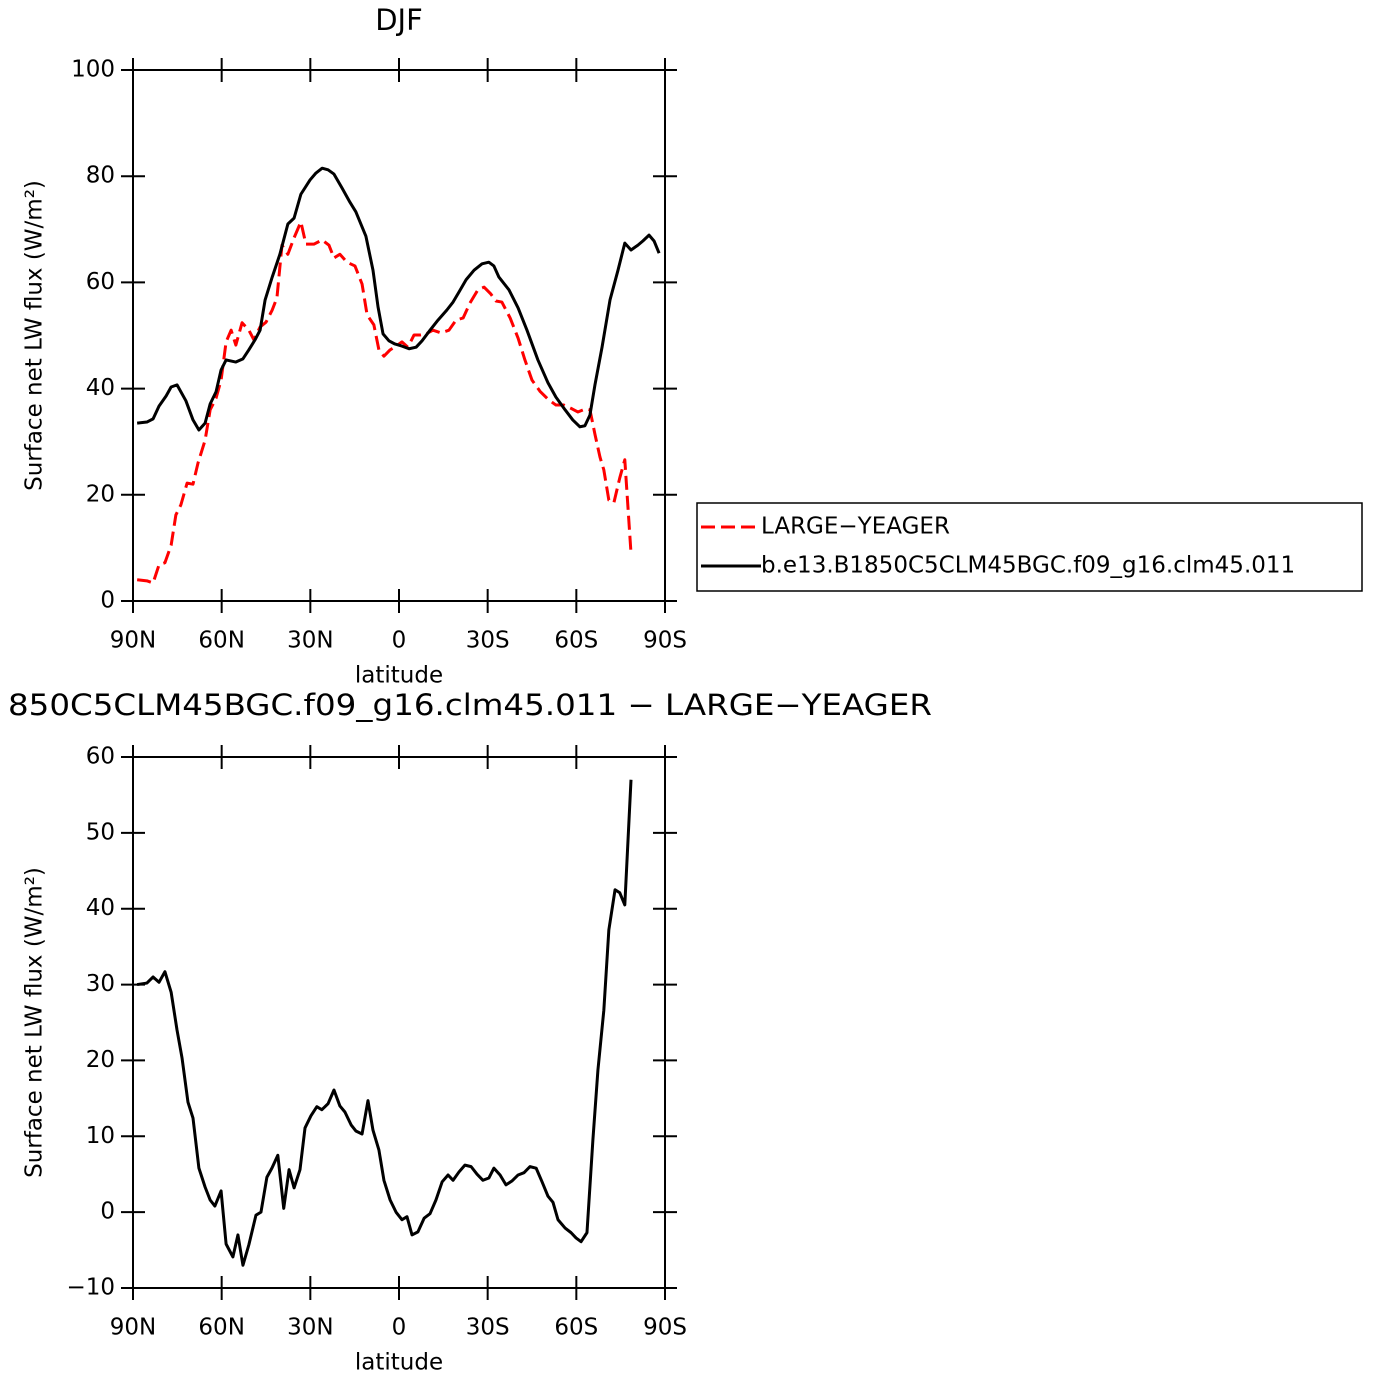 This screenshot has width=1383, height=1385. What do you see at coordinates (1029, 547) in the screenshot?
I see `legend-box` at bounding box center [1029, 547].